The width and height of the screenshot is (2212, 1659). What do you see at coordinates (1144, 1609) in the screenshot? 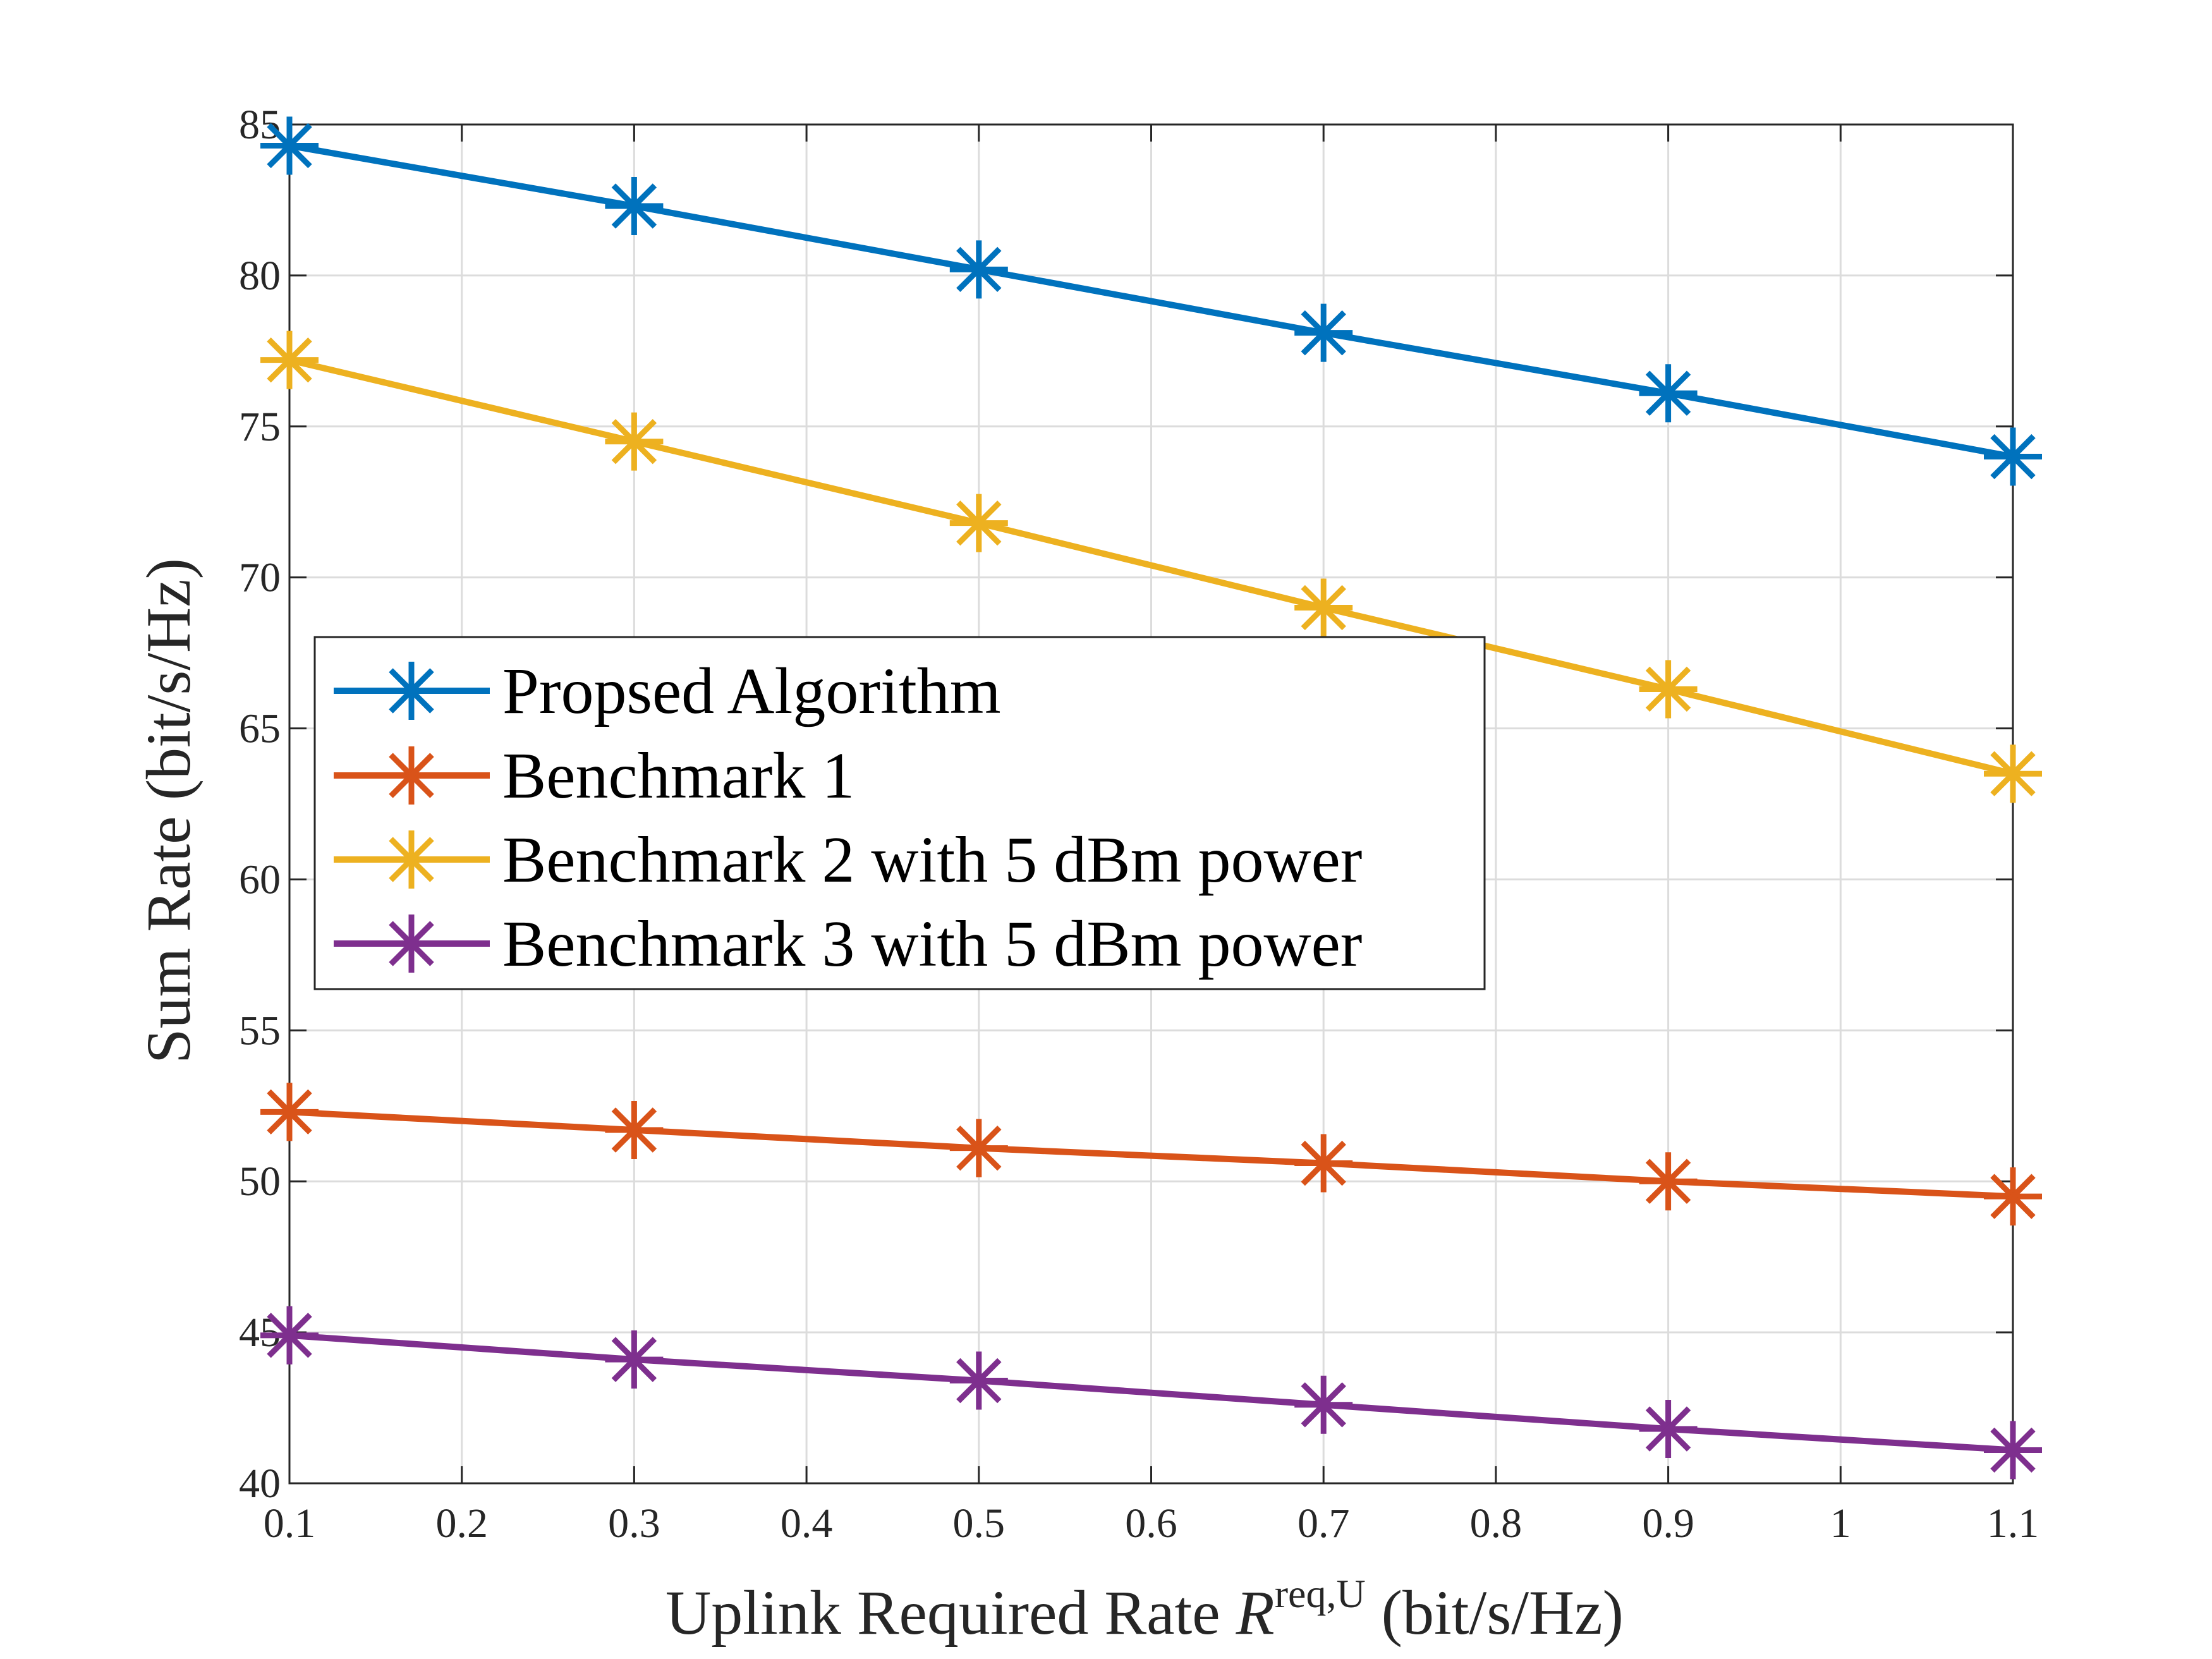
I see `x-axis-label: Uplink Required Rate Rreq,U (bit/s/Hz)` at bounding box center [1144, 1609].